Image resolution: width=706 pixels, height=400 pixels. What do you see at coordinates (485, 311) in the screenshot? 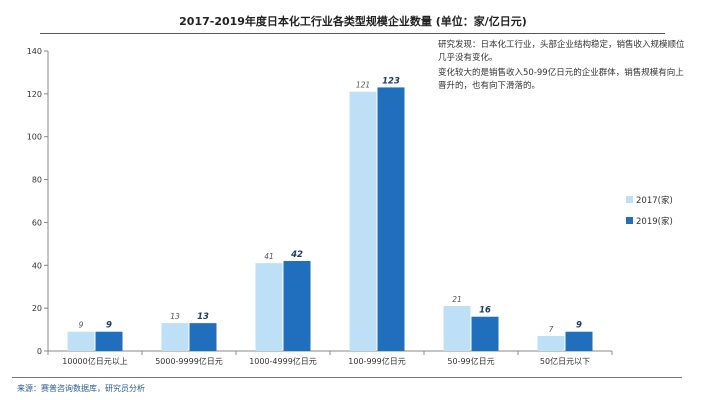
I see `data-label-2019: 16` at bounding box center [485, 311].